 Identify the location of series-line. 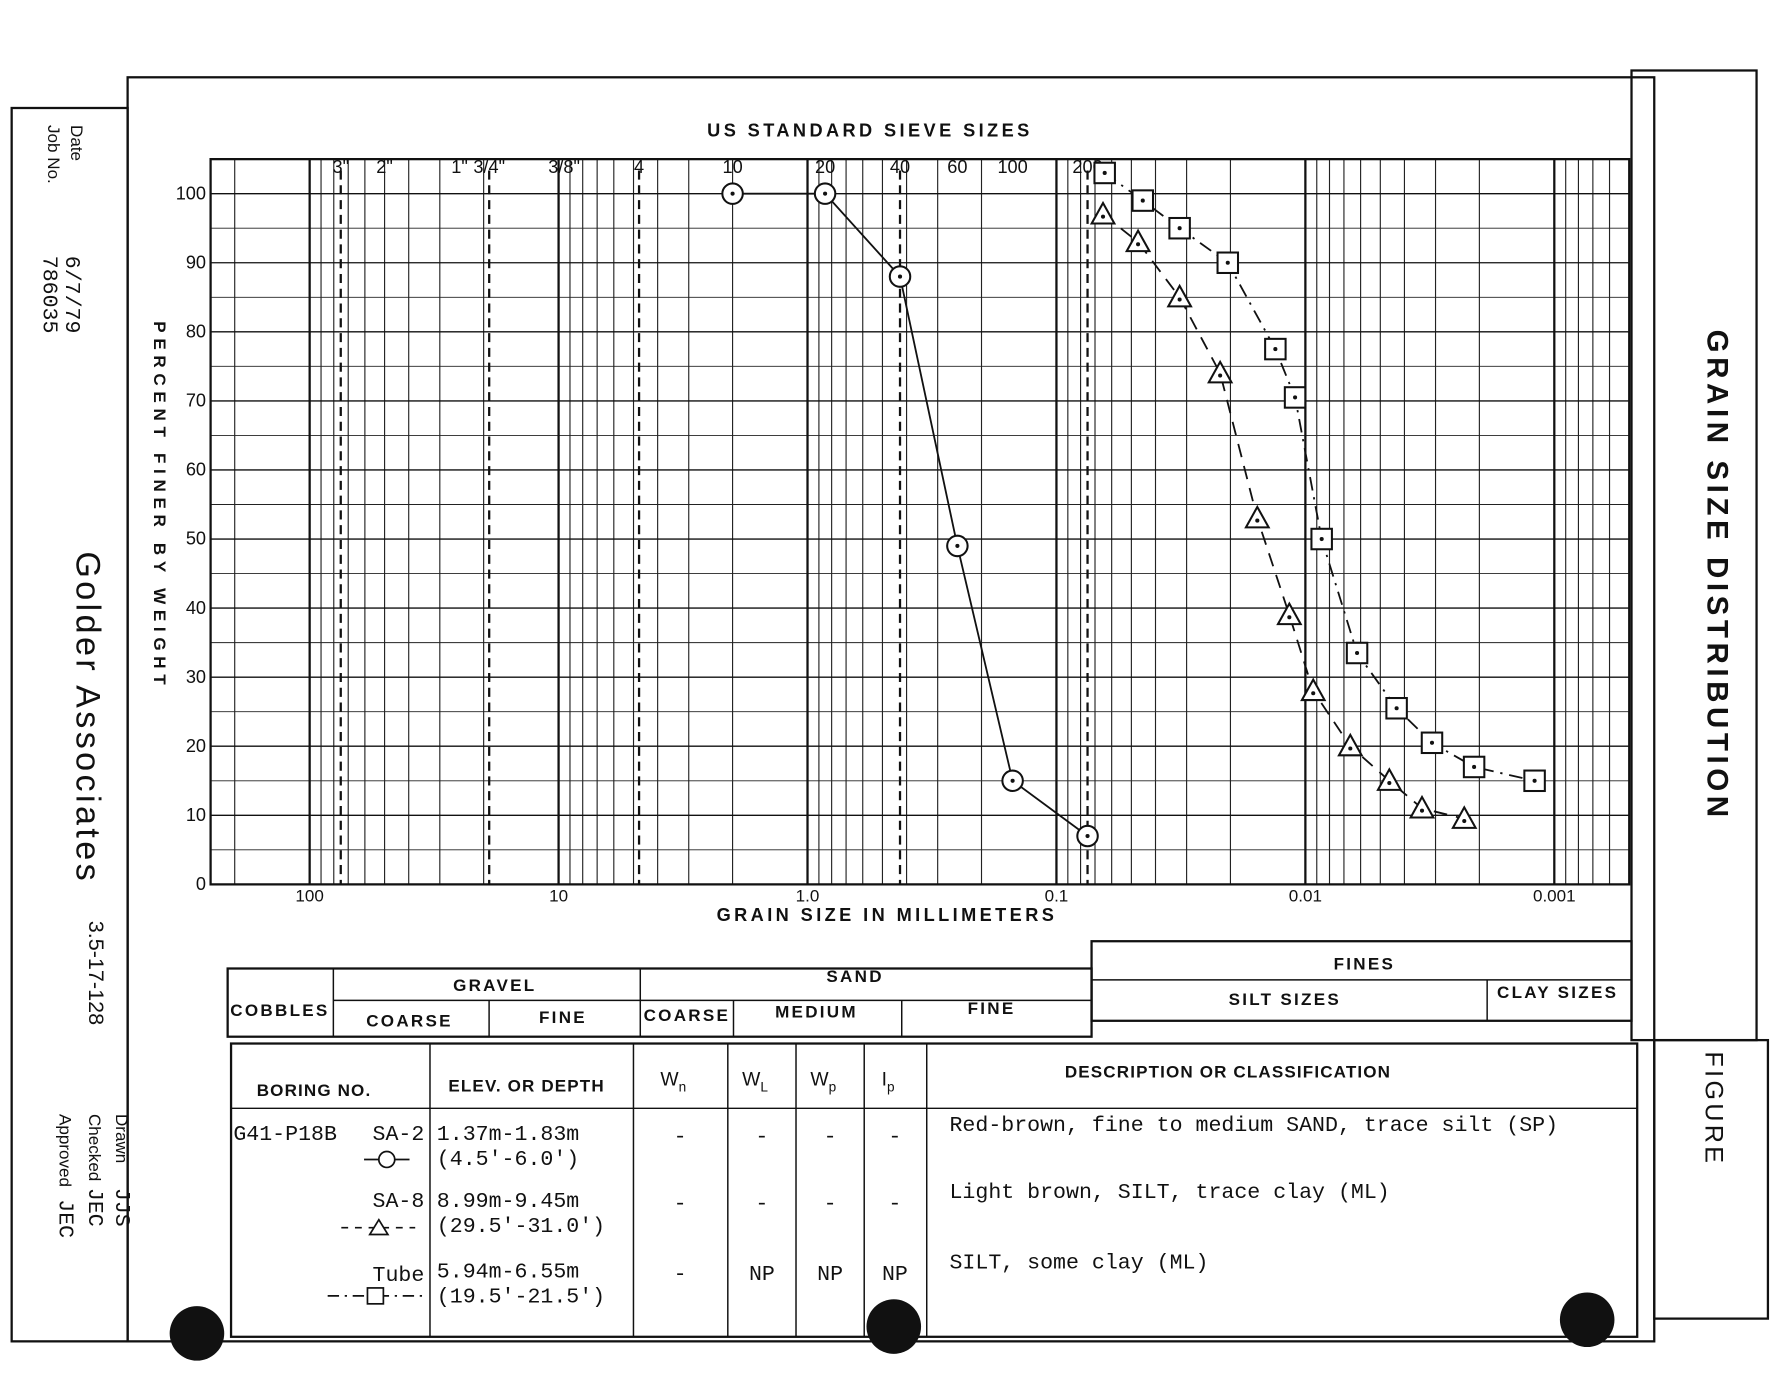
(1283, 516).